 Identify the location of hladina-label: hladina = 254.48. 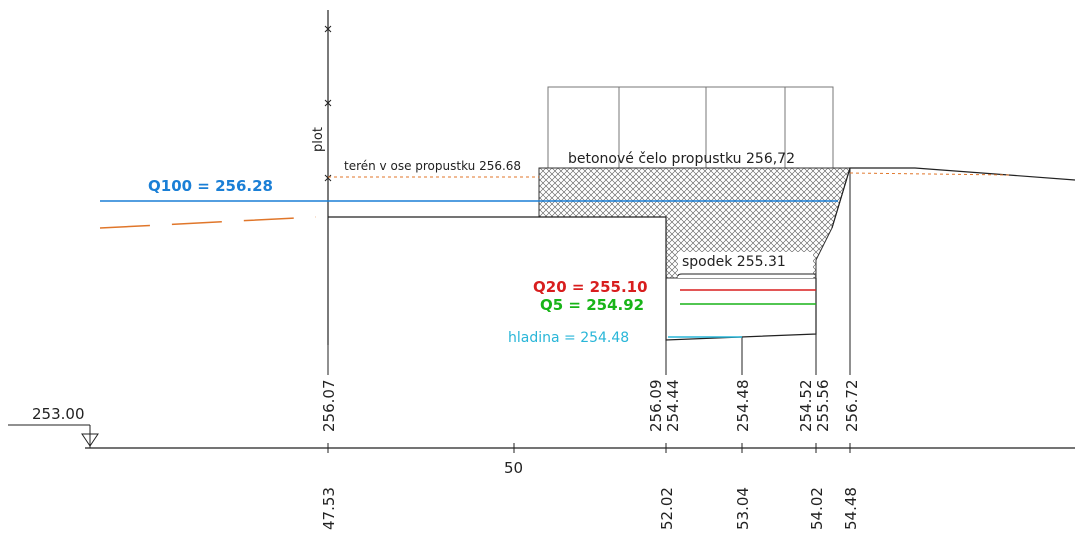
(568, 338).